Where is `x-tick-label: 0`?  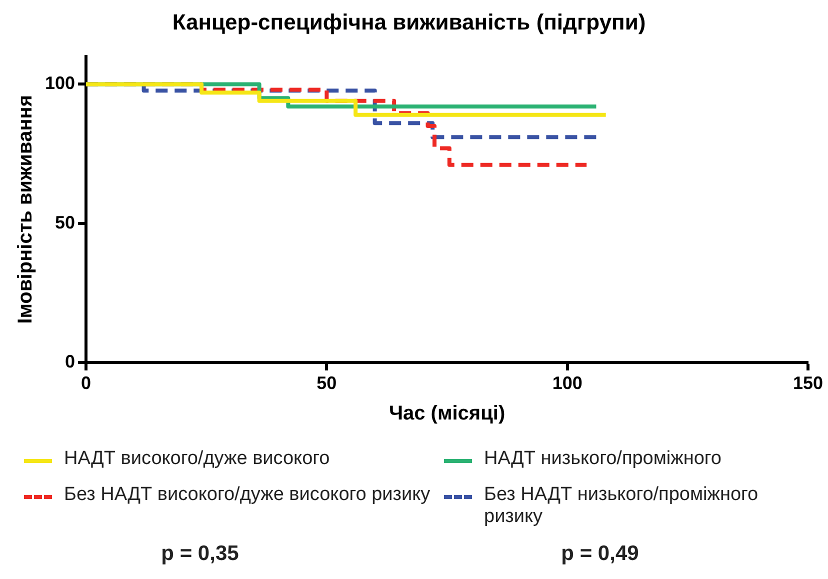 x-tick-label: 0 is located at coordinates (86, 383).